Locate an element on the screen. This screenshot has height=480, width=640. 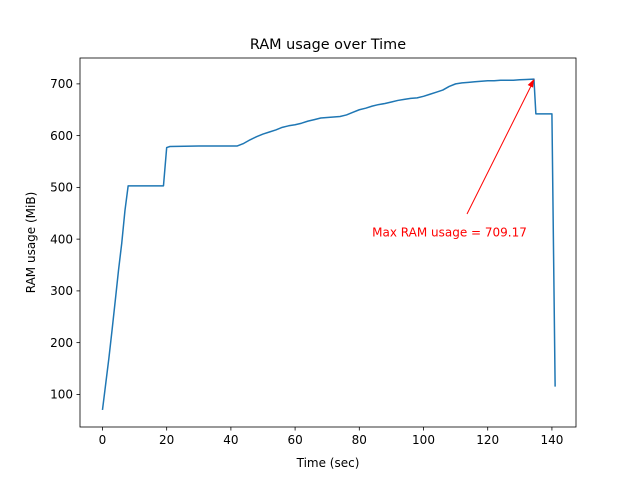
x-tick-label: 120 is located at coordinates (487, 440).